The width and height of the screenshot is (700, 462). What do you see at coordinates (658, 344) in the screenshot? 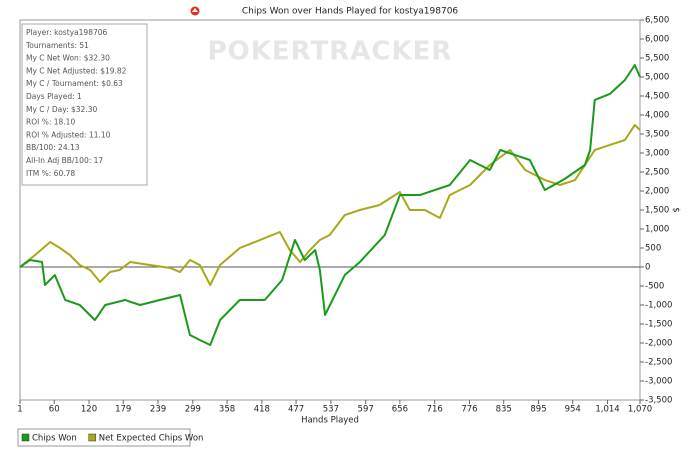
I see `y-tick-label: -2,000` at bounding box center [658, 344].